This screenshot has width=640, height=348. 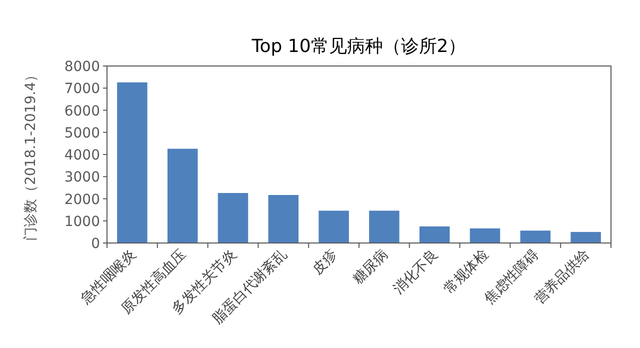 I want to click on y-tick-label: 7000, so click(x=82, y=89).